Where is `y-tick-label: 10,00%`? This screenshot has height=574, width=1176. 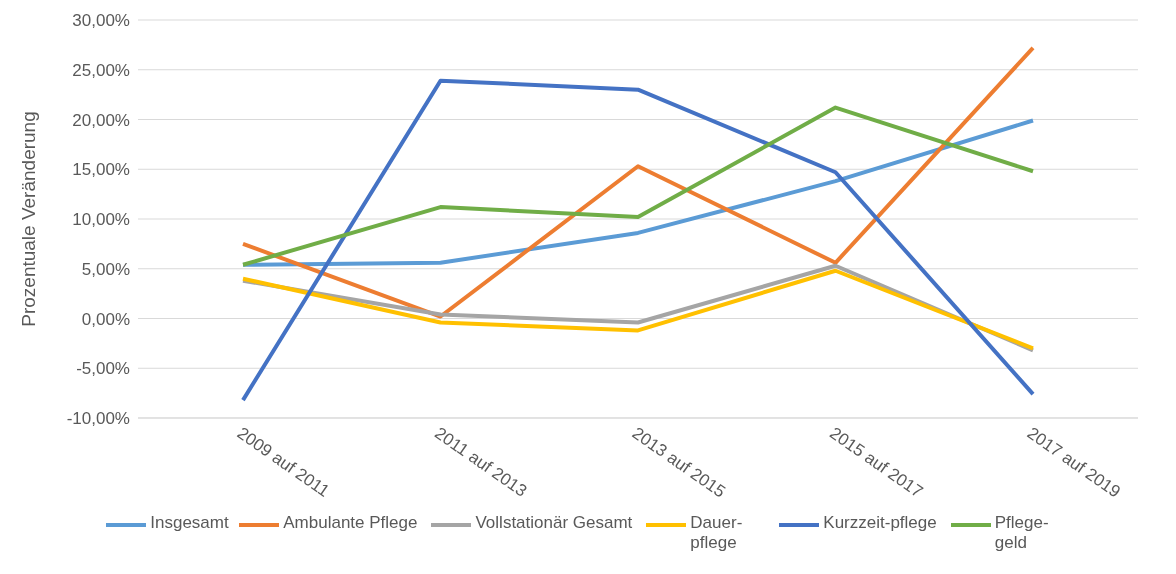 y-tick-label: 10,00% is located at coordinates (101, 220).